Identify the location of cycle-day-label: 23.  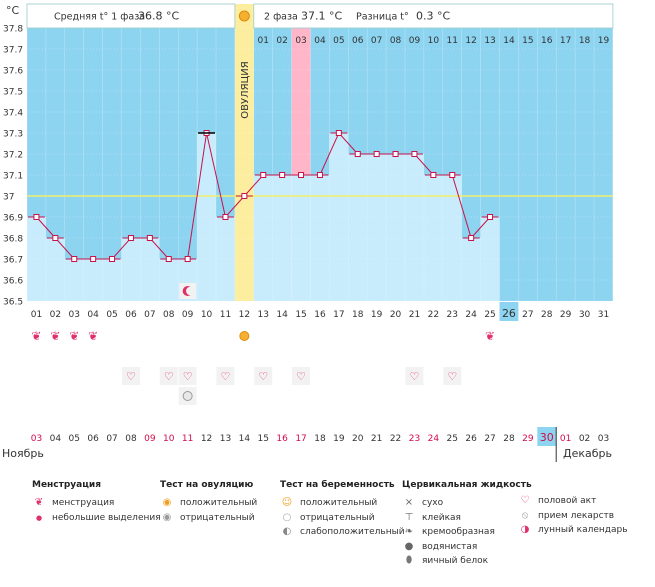
(452, 315).